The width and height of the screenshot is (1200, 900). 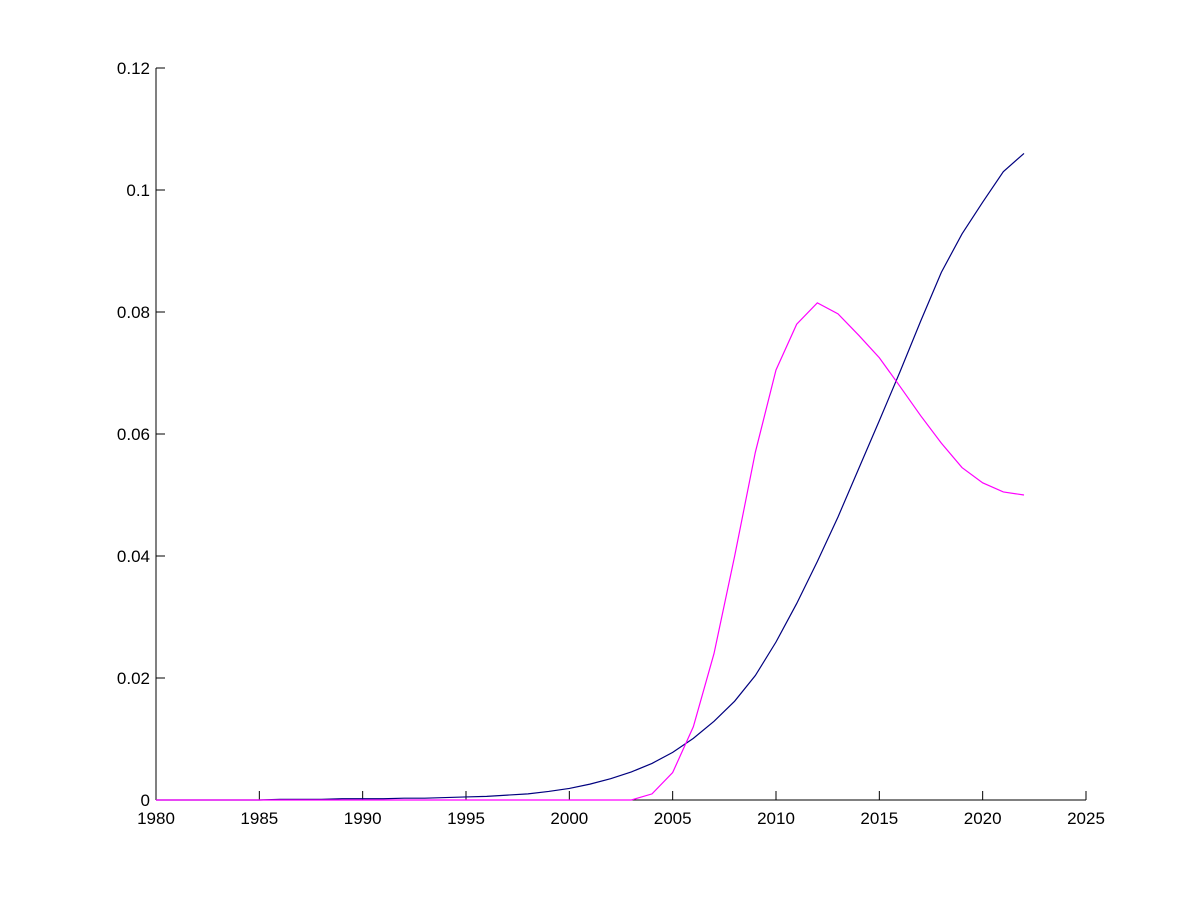 What do you see at coordinates (133, 434) in the screenshot?
I see `y-tick-label: 0.06` at bounding box center [133, 434].